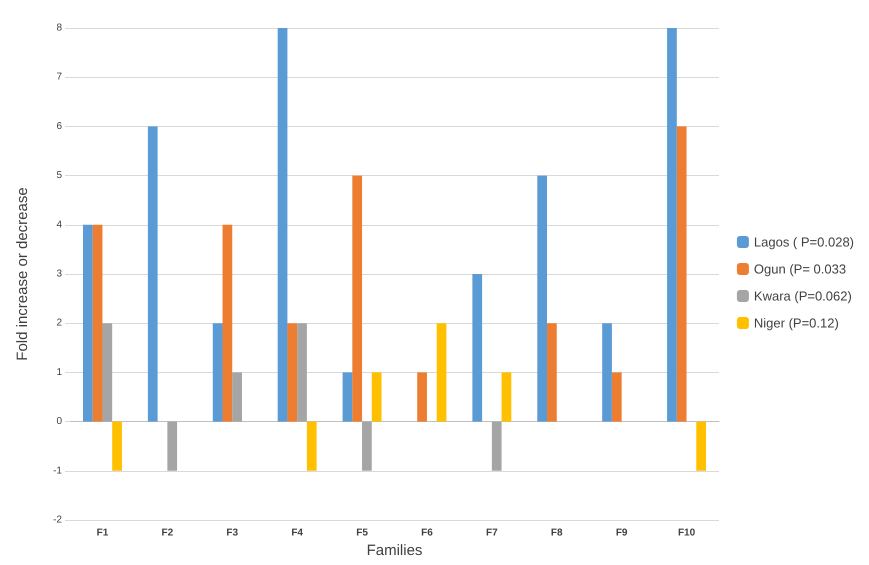  I want to click on y-tick-label: 6, so click(59, 126).